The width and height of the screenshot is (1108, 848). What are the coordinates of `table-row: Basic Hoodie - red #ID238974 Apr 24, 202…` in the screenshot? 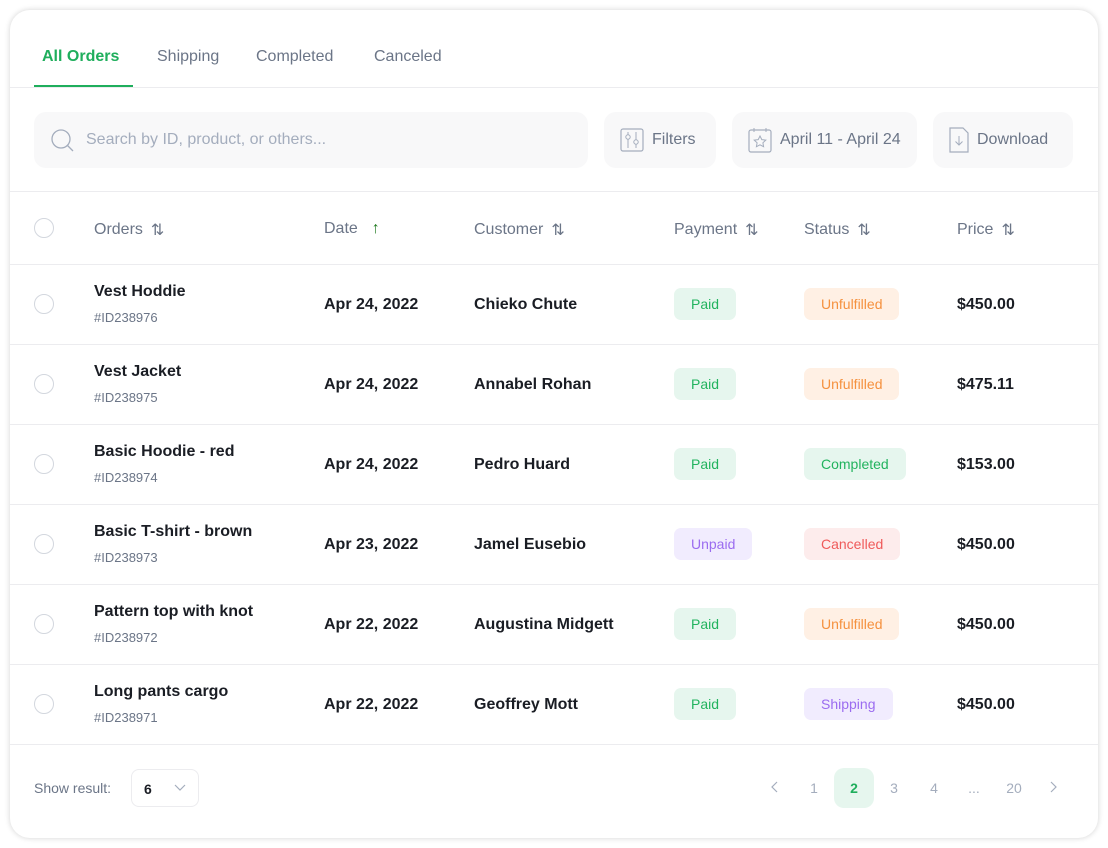 It's located at (554, 464).